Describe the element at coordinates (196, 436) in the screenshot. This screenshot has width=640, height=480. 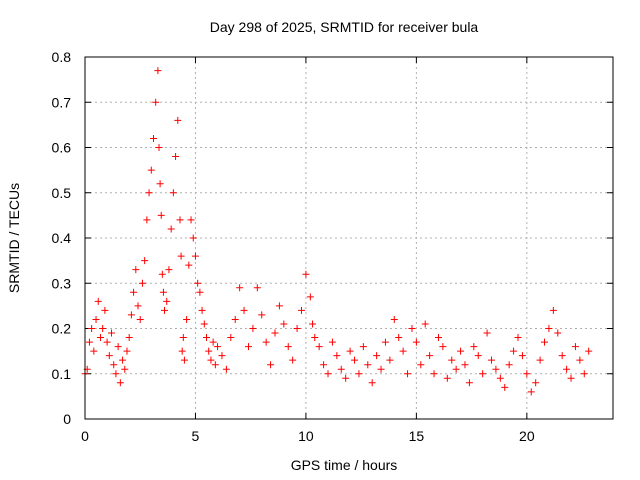
I see `x-tick-label: 5` at that location.